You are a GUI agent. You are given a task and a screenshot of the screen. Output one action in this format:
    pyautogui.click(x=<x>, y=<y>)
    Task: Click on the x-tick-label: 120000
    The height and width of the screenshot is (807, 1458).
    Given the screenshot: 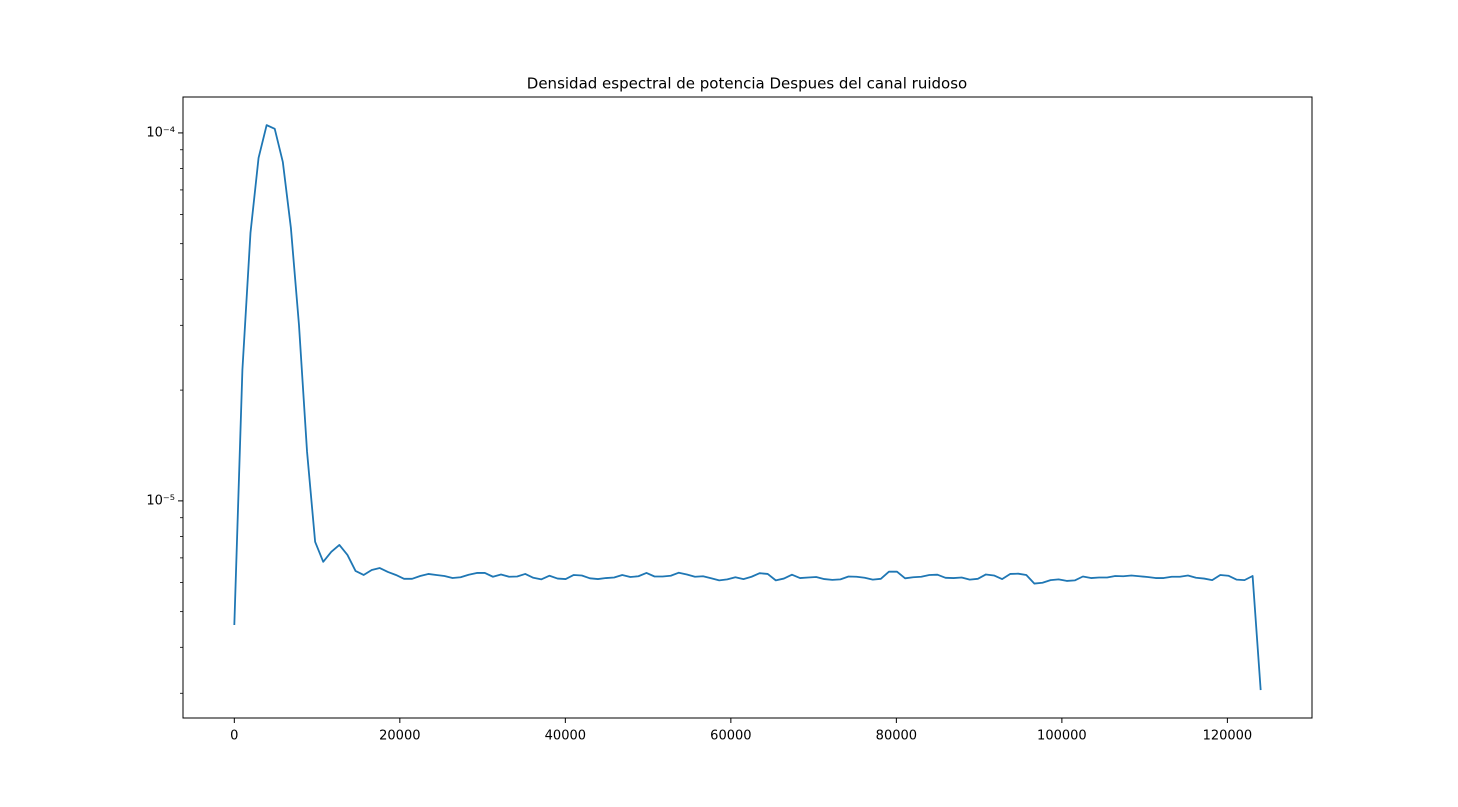 What is the action you would take?
    pyautogui.click(x=1228, y=736)
    